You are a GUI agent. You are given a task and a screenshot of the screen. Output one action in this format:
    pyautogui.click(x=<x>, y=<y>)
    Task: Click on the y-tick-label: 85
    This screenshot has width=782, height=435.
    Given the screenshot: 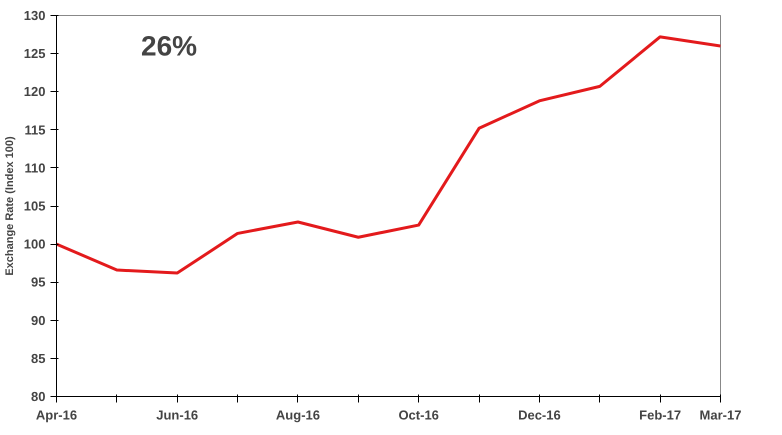 What is the action you would take?
    pyautogui.click(x=38, y=358)
    